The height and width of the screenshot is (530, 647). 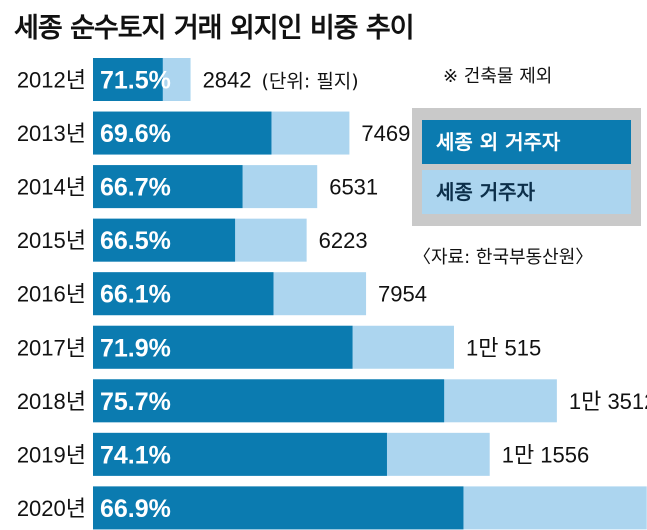 What do you see at coordinates (526, 142) in the screenshot?
I see `legend-item-outside: 세종 외 거주자` at bounding box center [526, 142].